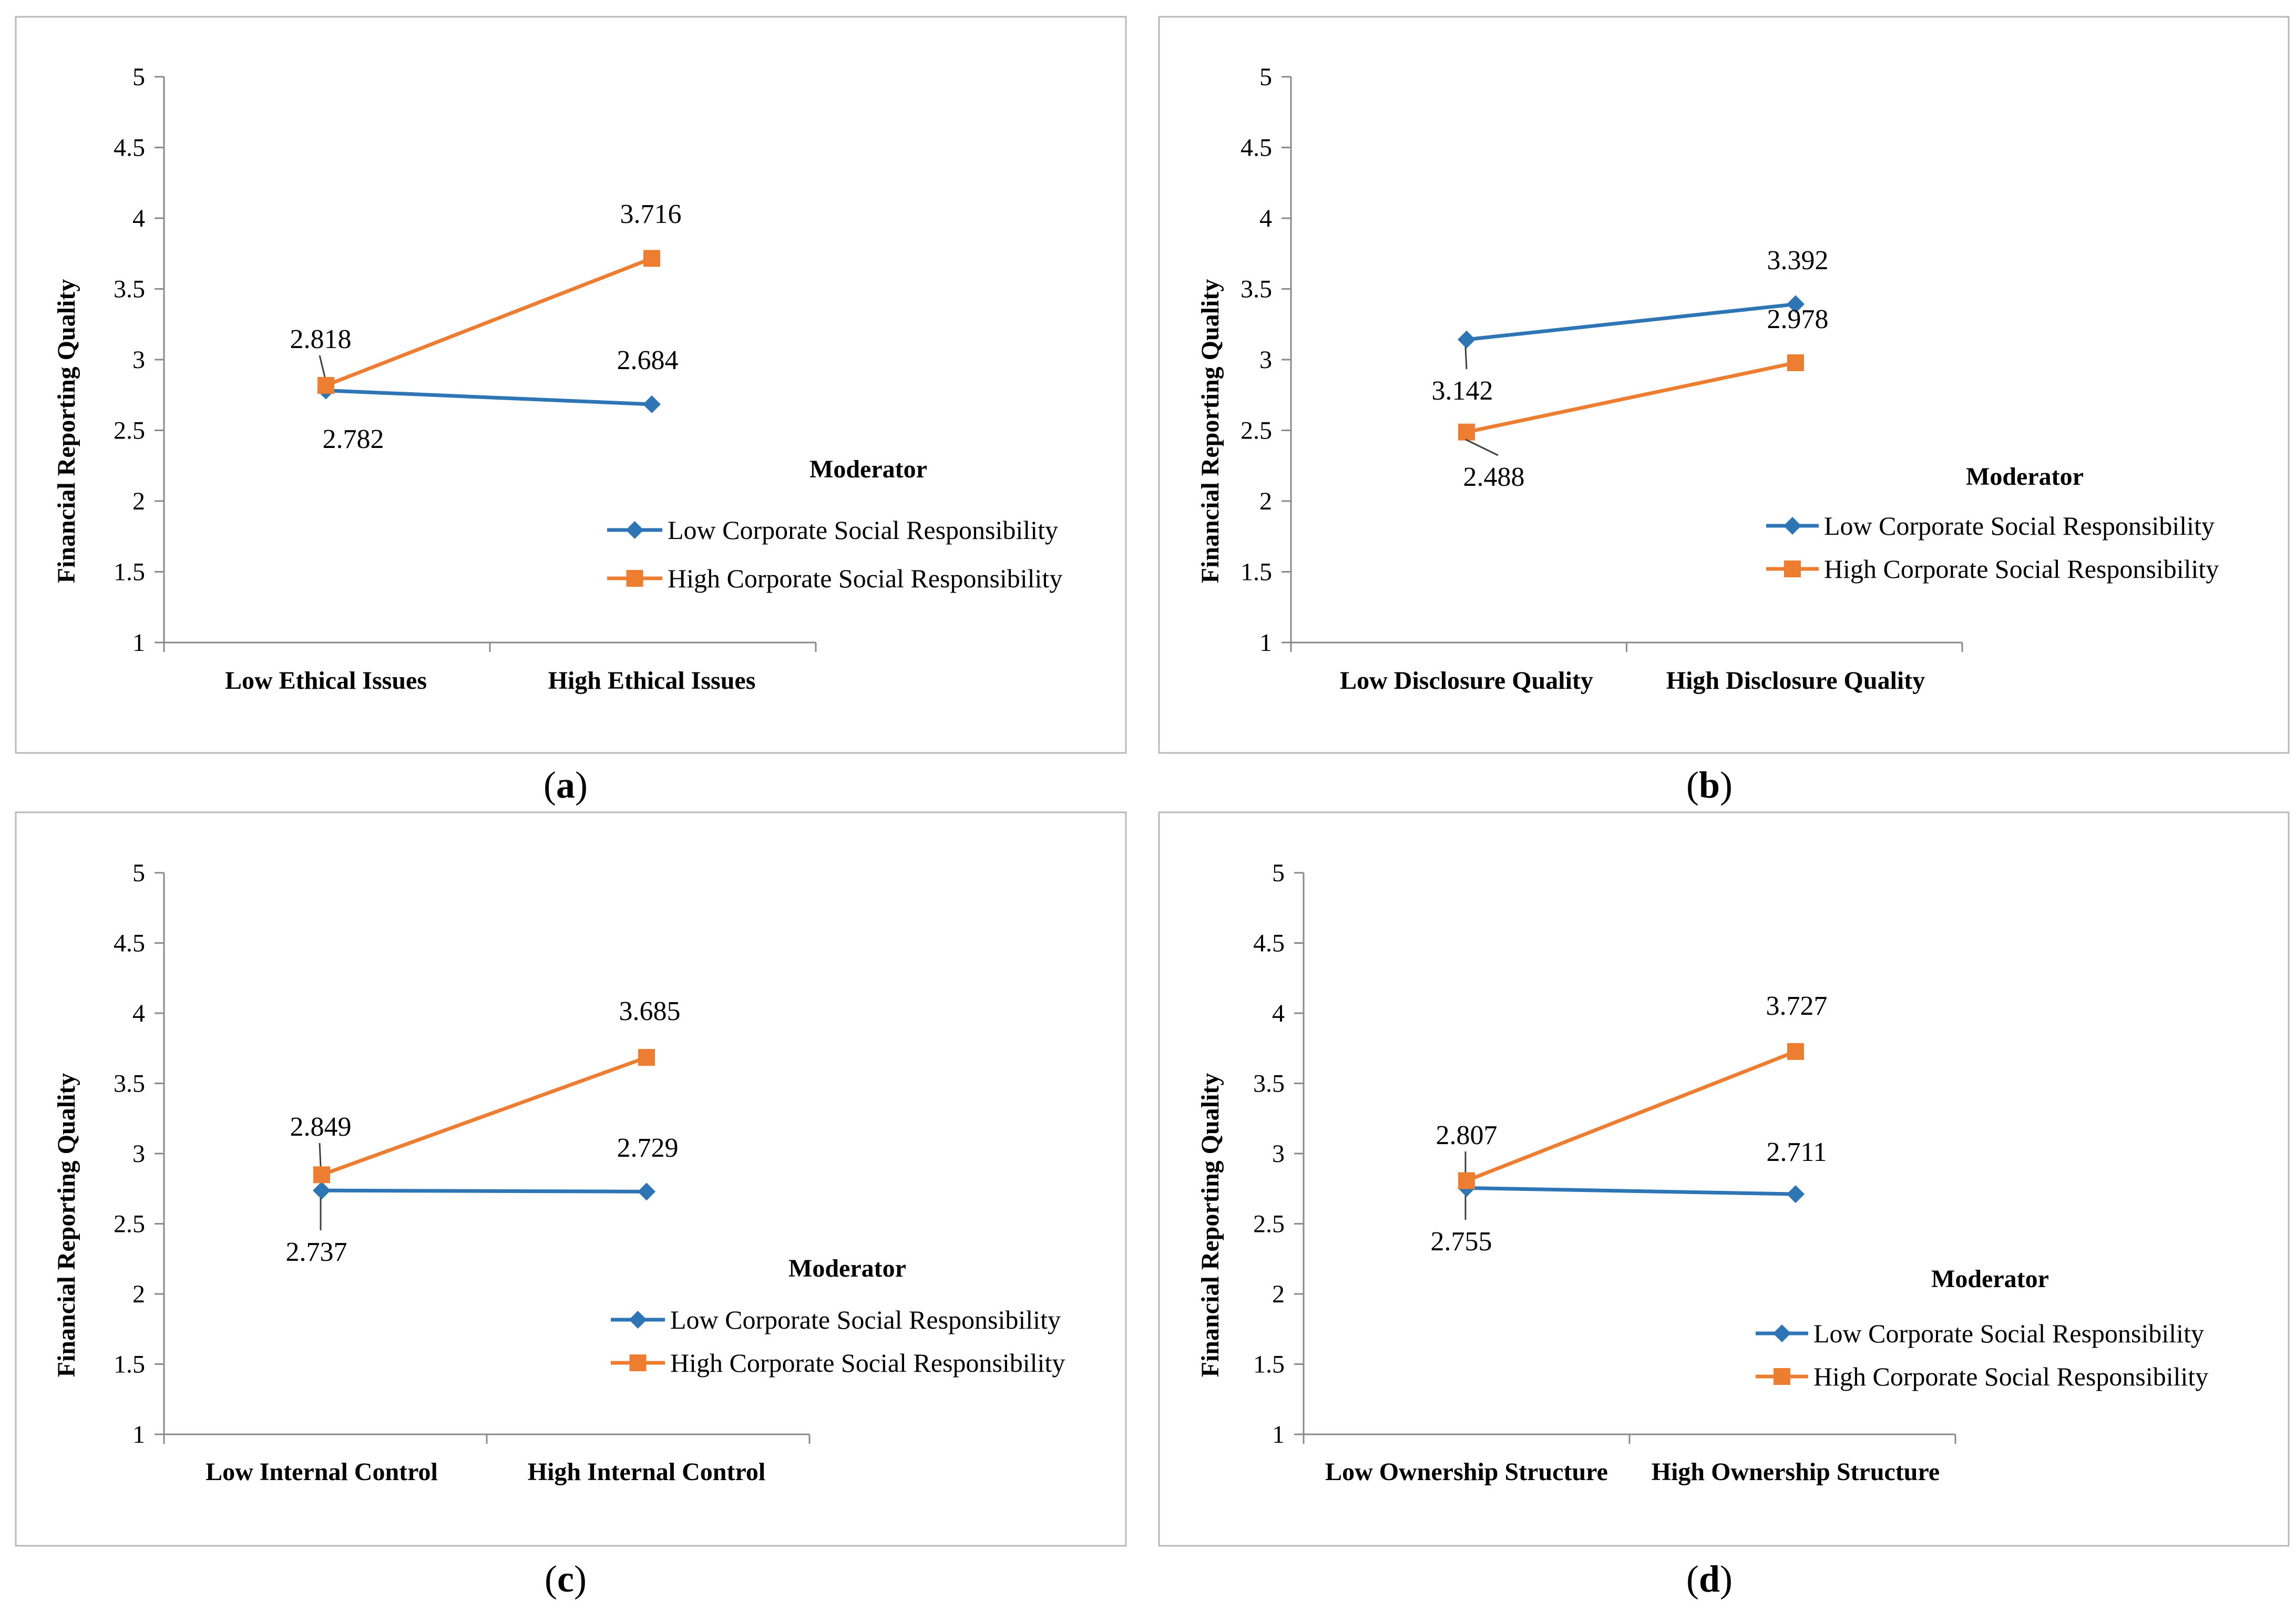 The image size is (2296, 1611). I want to click on data-label: 3.142, so click(1462, 391).